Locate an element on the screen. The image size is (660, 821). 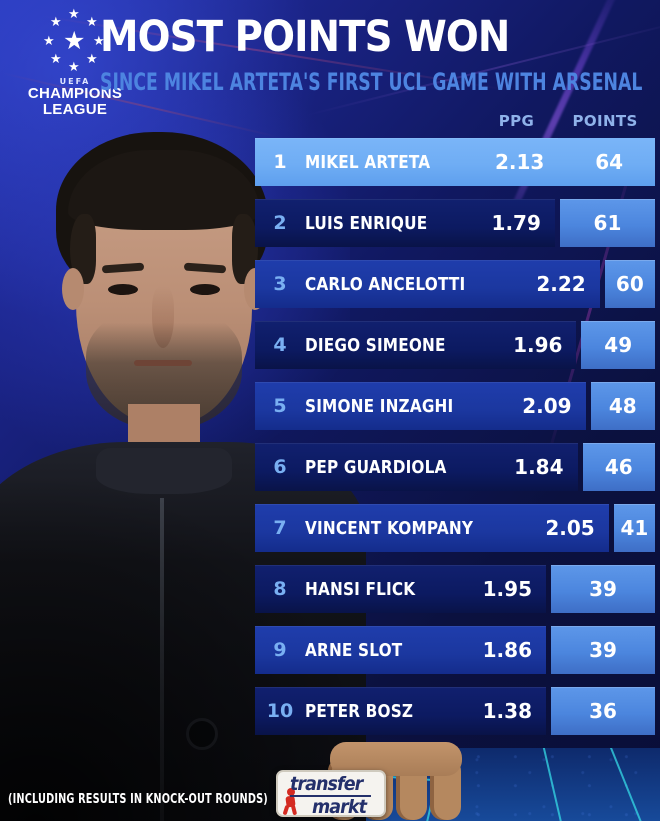
rank-number: 7 is located at coordinates (280, 528).